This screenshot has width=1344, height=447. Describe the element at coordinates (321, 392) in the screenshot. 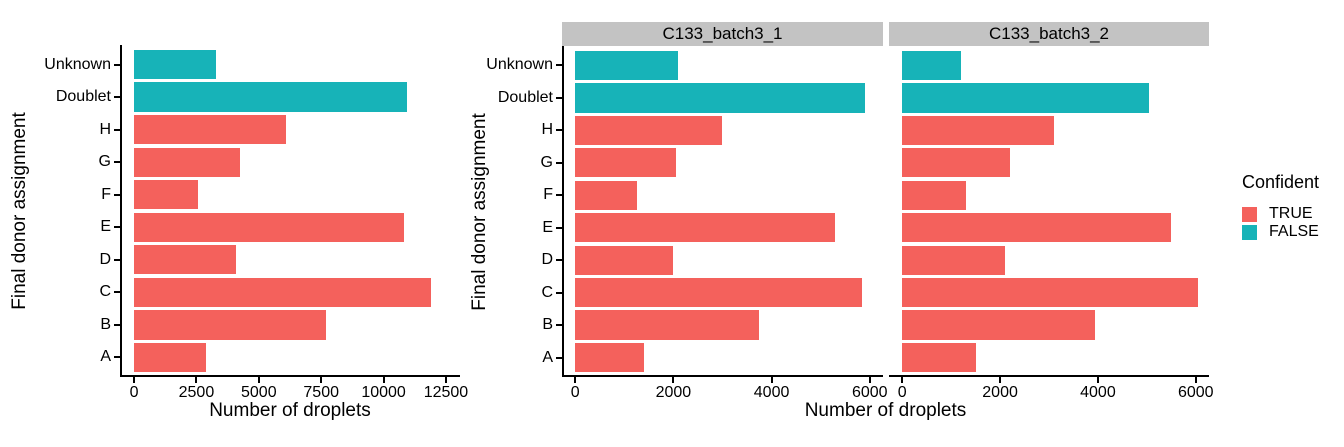

I see `x-tick-label: 7500` at that location.